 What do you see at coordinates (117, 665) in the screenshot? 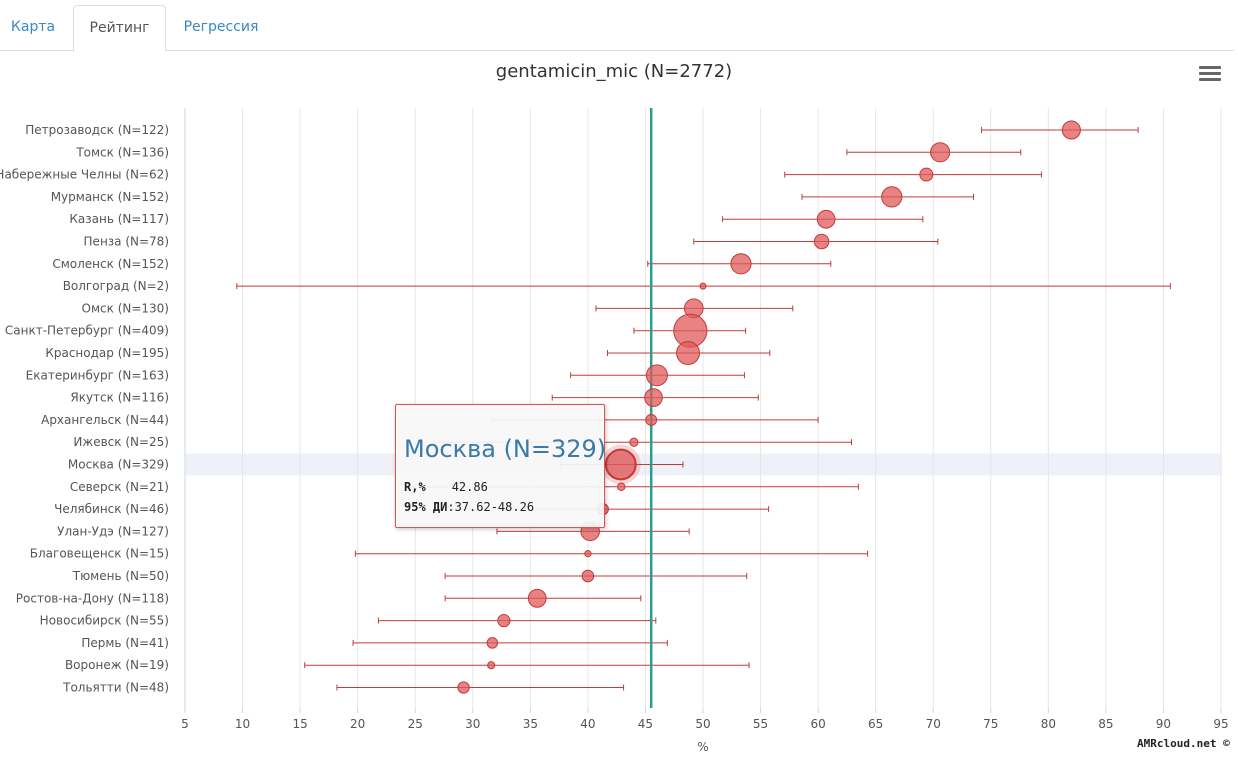
I see `y-tick-label: Воронеж (N=19)` at bounding box center [117, 665].